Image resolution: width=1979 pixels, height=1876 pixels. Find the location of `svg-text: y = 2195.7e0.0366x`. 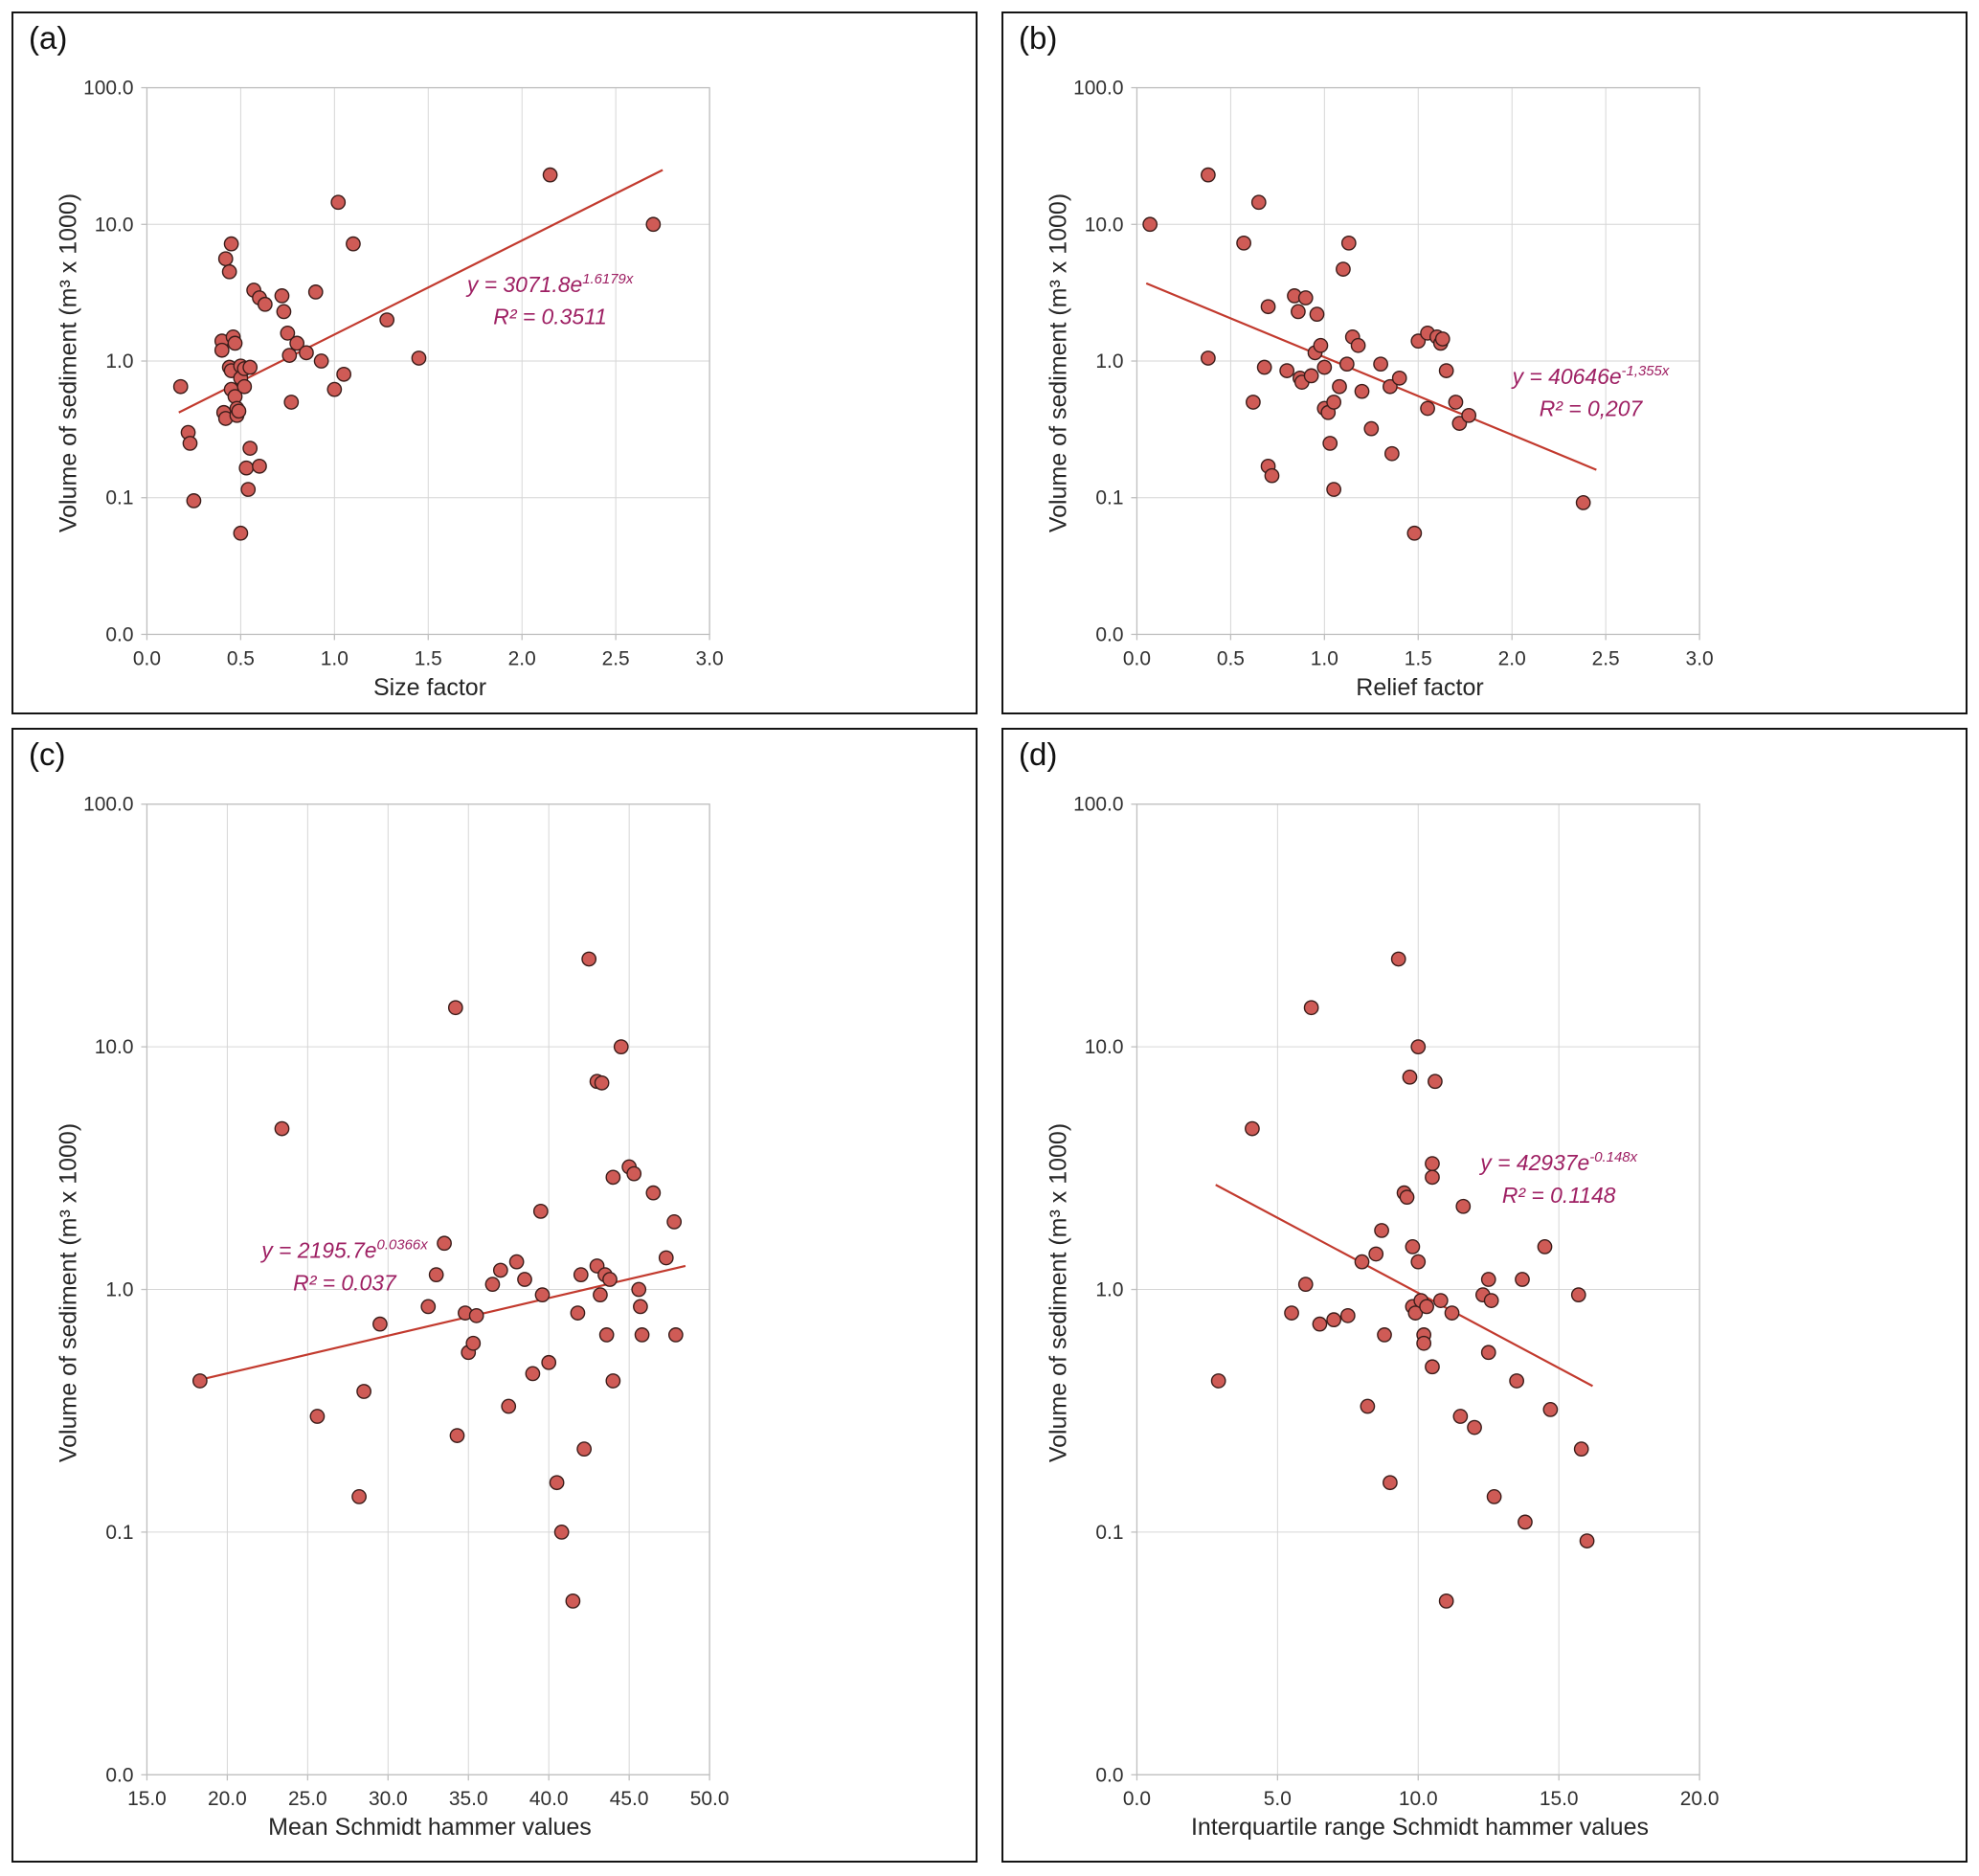

svg-text: y = 2195.7e0.0366x is located at coordinates (343, 1250).